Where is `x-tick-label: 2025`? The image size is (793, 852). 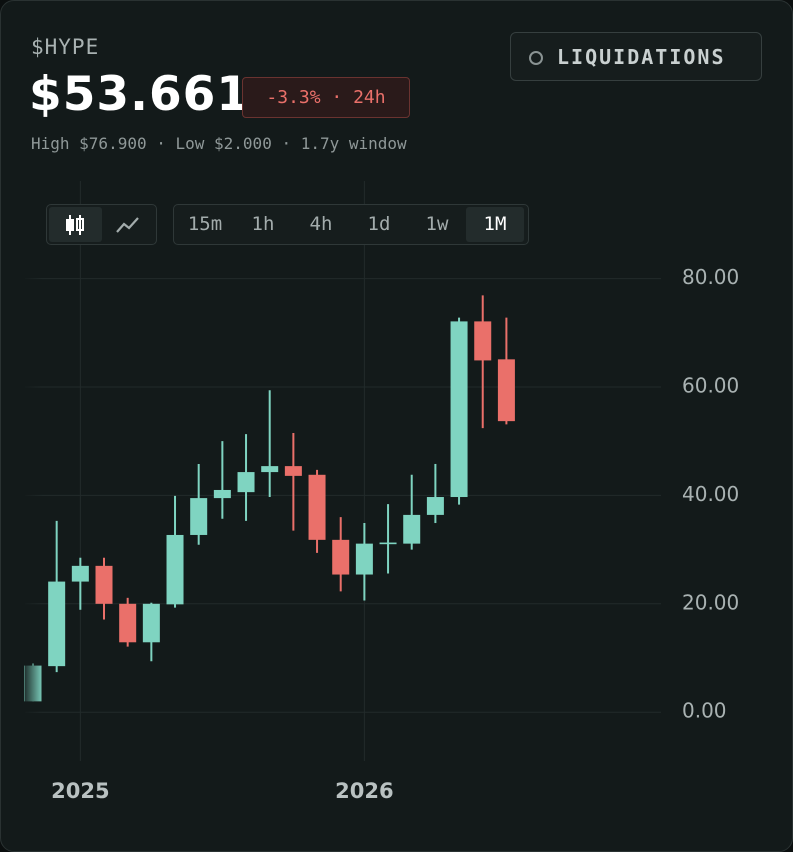 x-tick-label: 2025 is located at coordinates (80, 791).